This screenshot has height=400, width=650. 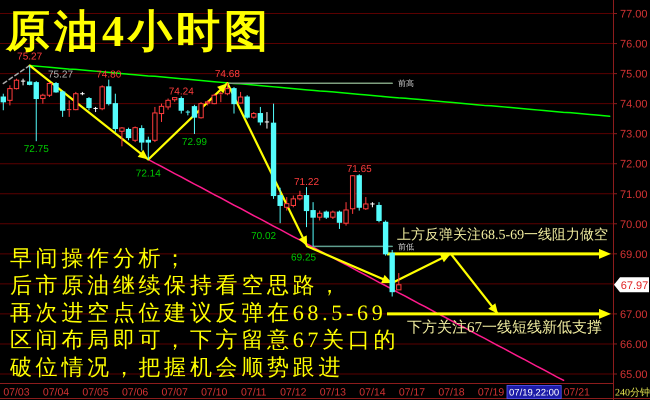 What do you see at coordinates (195, 142) in the screenshot?
I see `annotation: 72.99` at bounding box center [195, 142].